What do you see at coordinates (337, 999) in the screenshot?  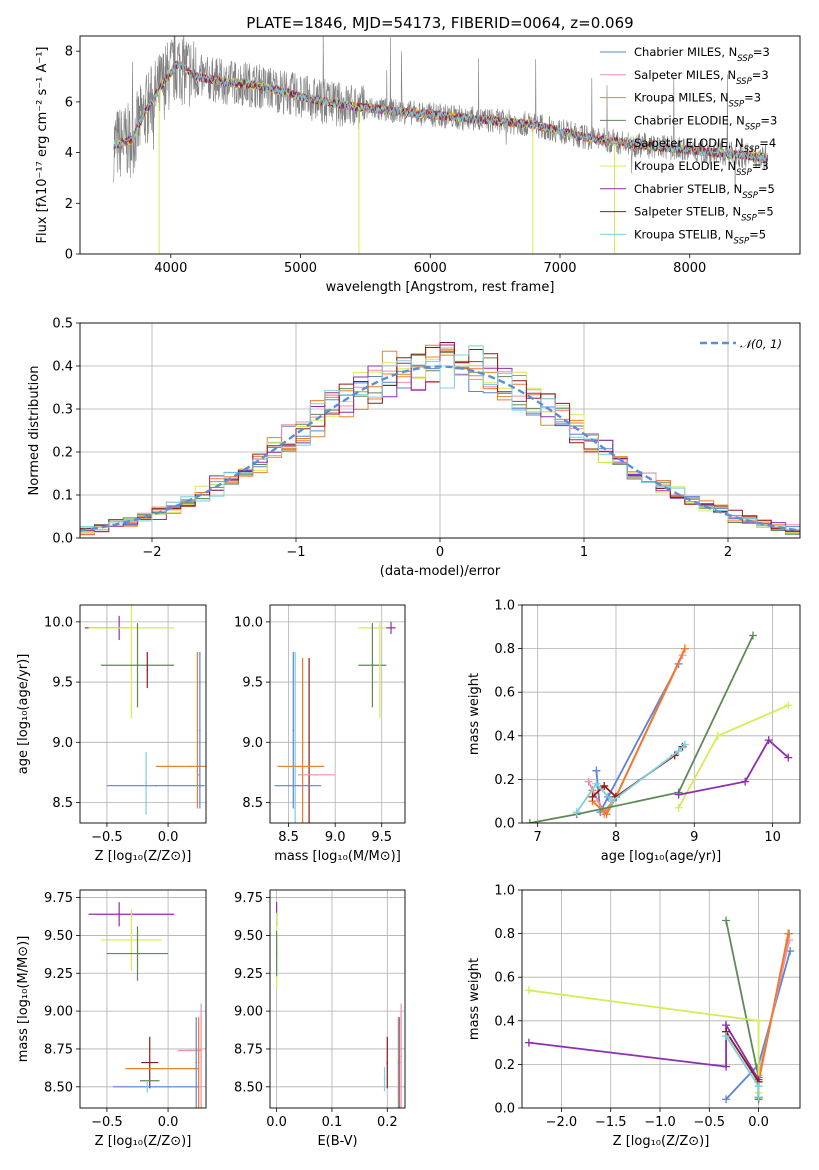 I see `mass_vs_ebv-frame` at bounding box center [337, 999].